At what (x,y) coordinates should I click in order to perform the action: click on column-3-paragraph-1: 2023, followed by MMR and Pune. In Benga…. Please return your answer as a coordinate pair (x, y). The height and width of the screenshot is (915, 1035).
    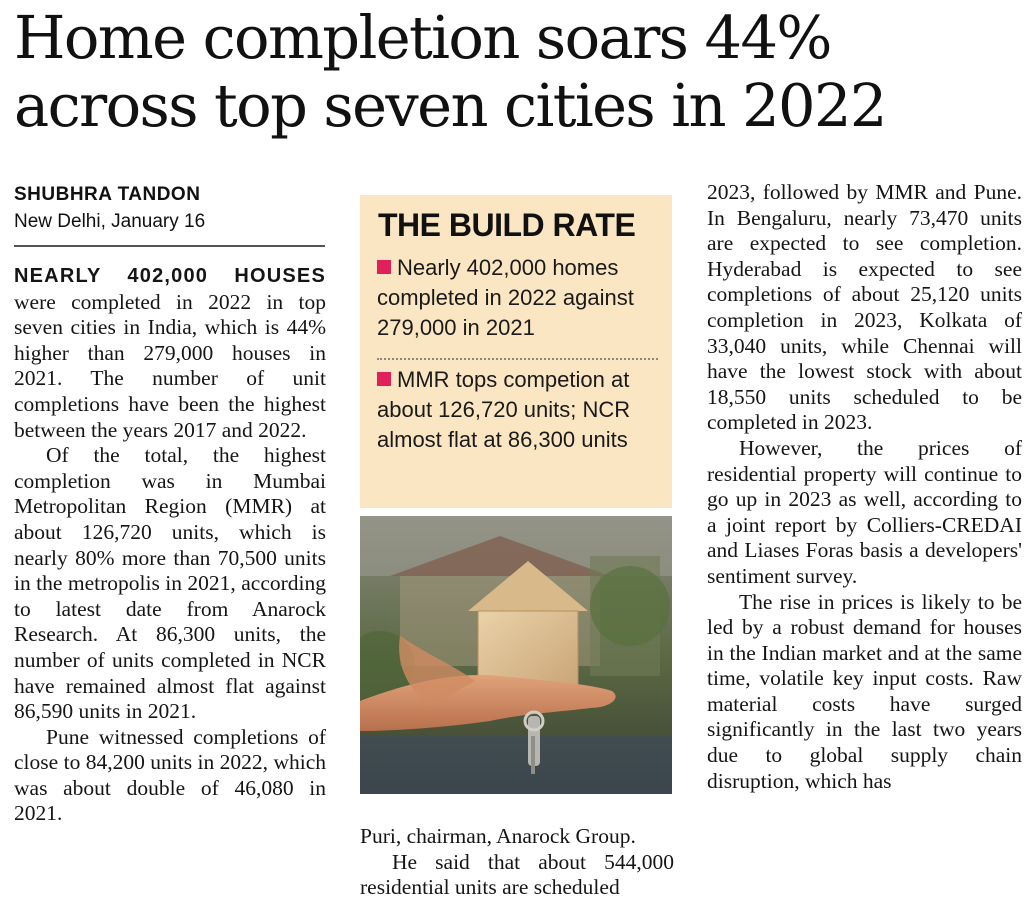
    Looking at the image, I should click on (864, 307).